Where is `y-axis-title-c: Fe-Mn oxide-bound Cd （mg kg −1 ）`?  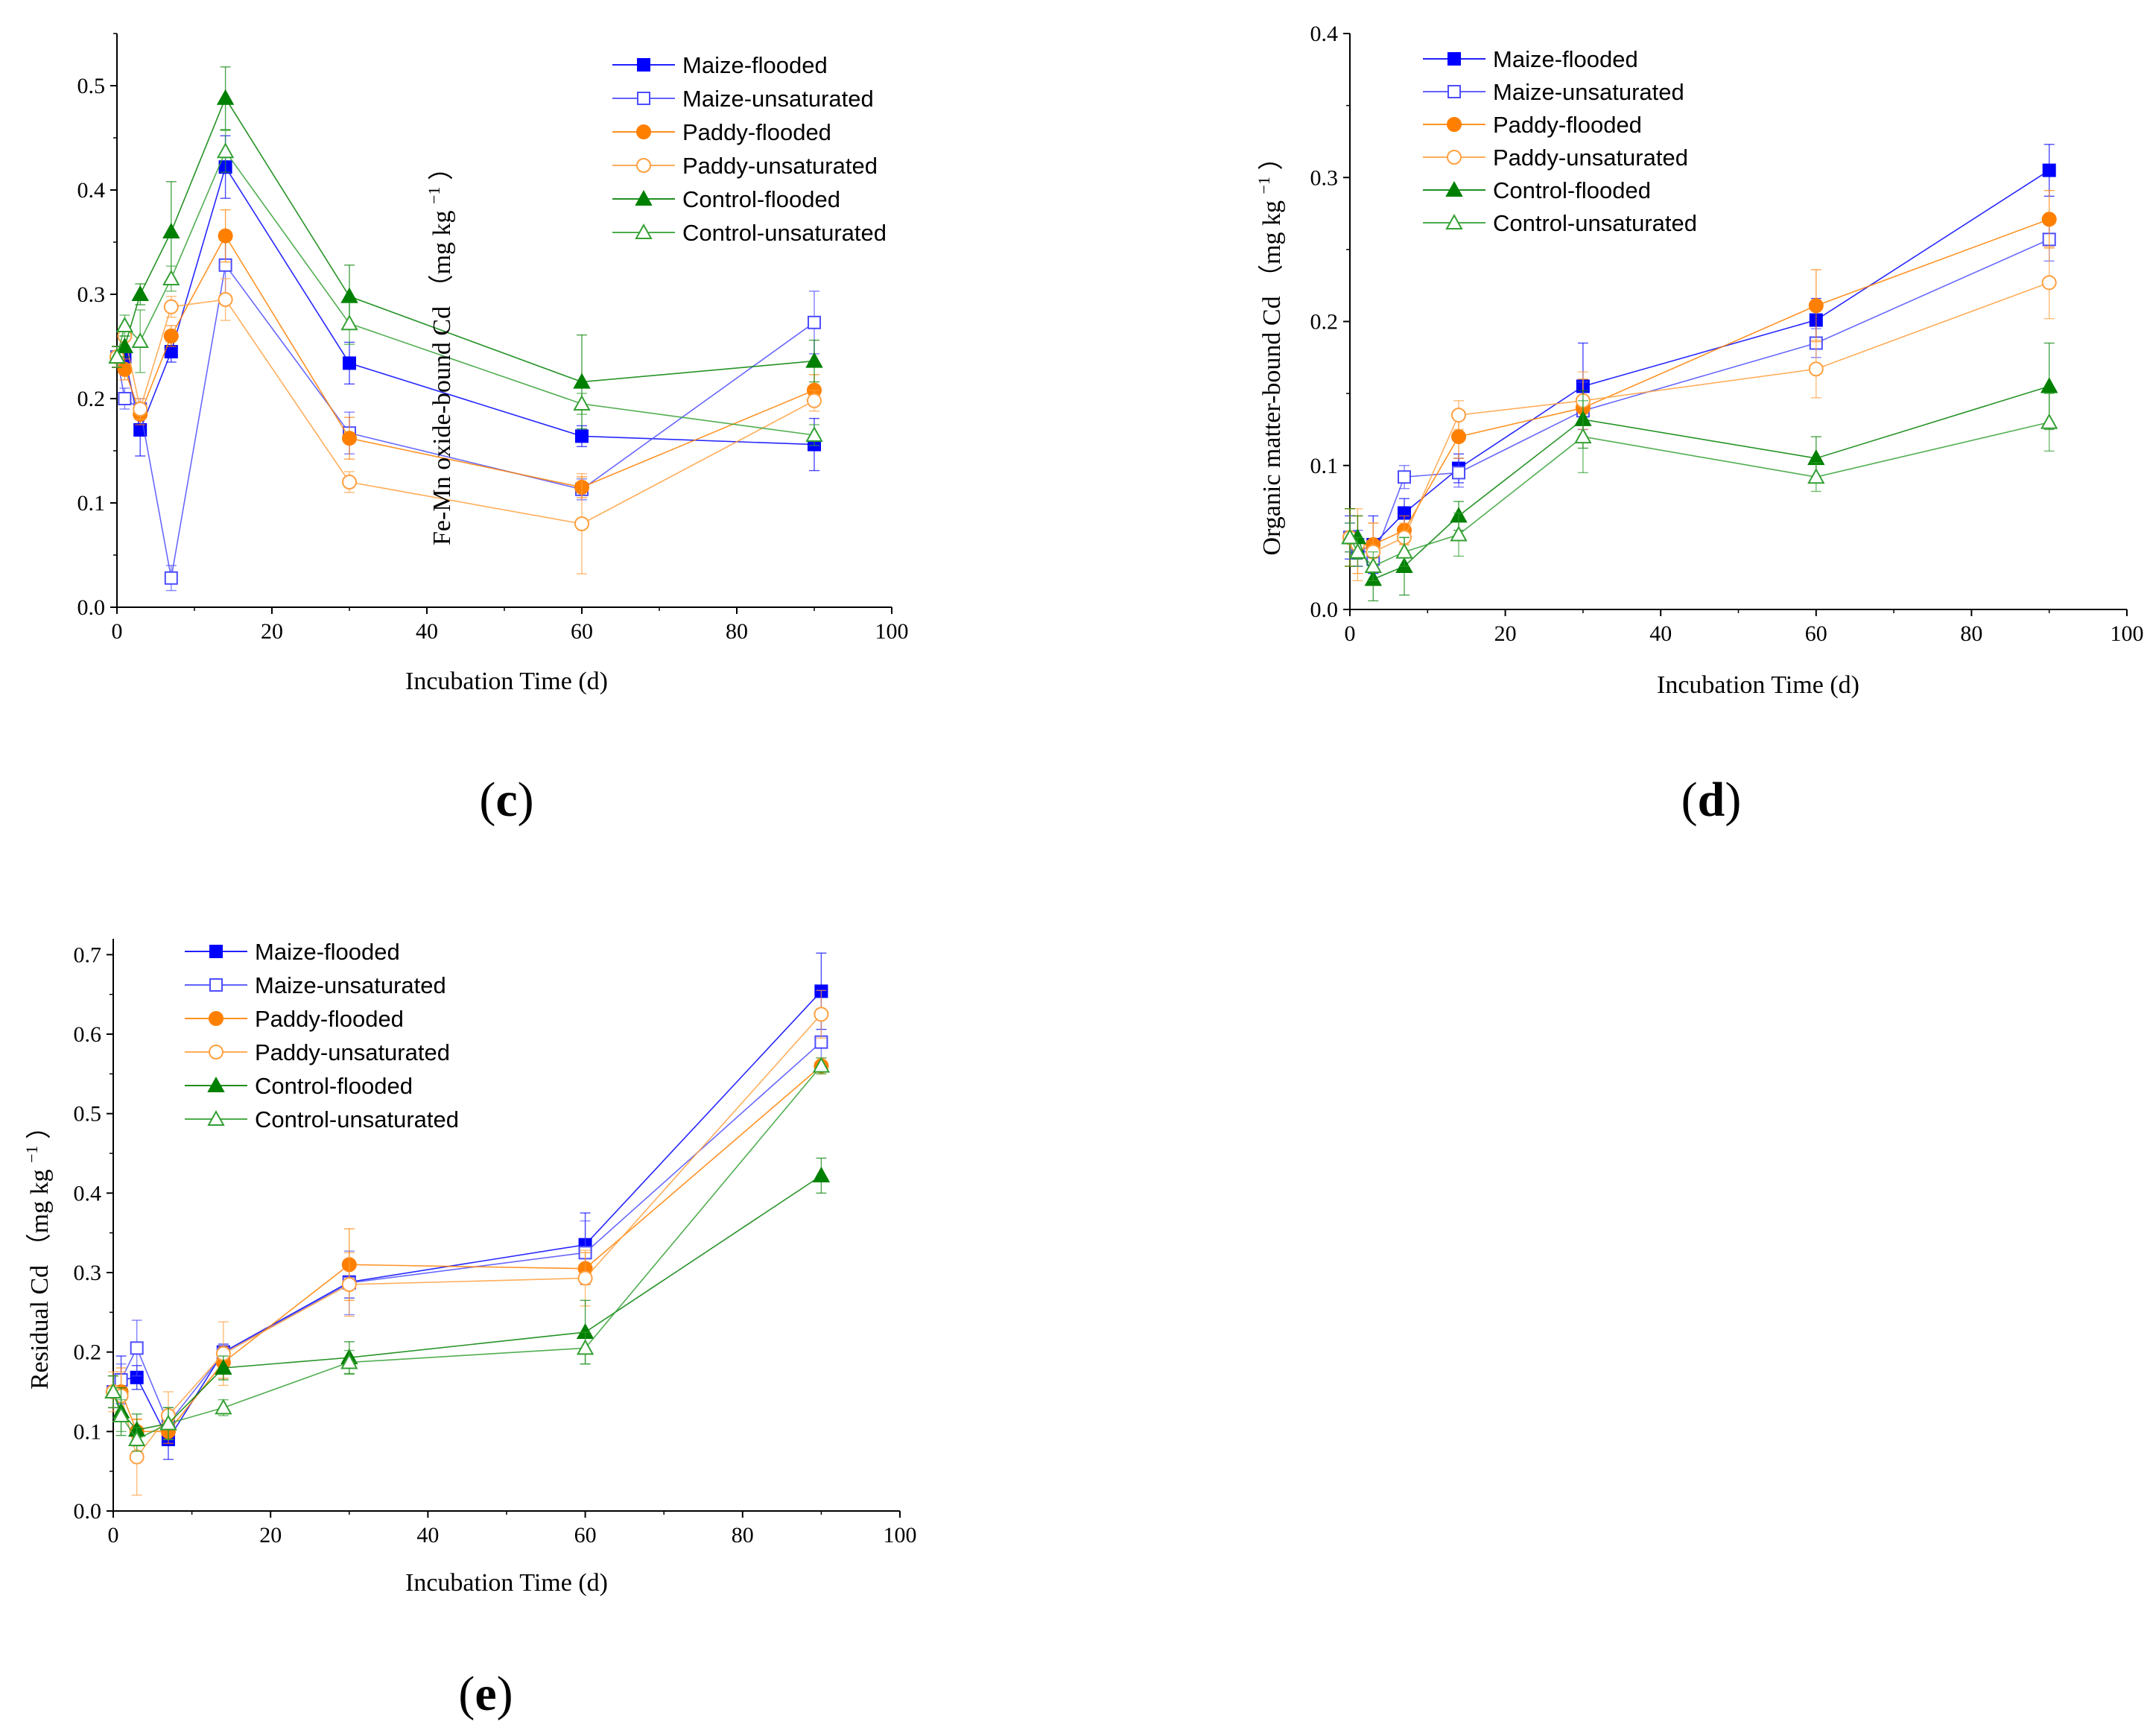 y-axis-title-c: Fe-Mn oxide-bound Cd （mg kg −1 ） is located at coordinates (437, 350).